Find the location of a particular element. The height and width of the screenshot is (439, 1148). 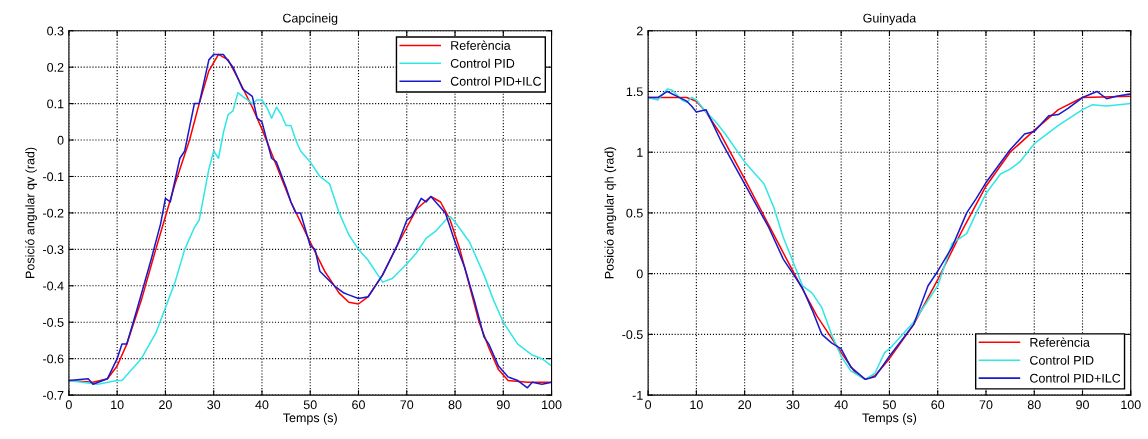

chart-title: Guinyada is located at coordinates (890, 19).